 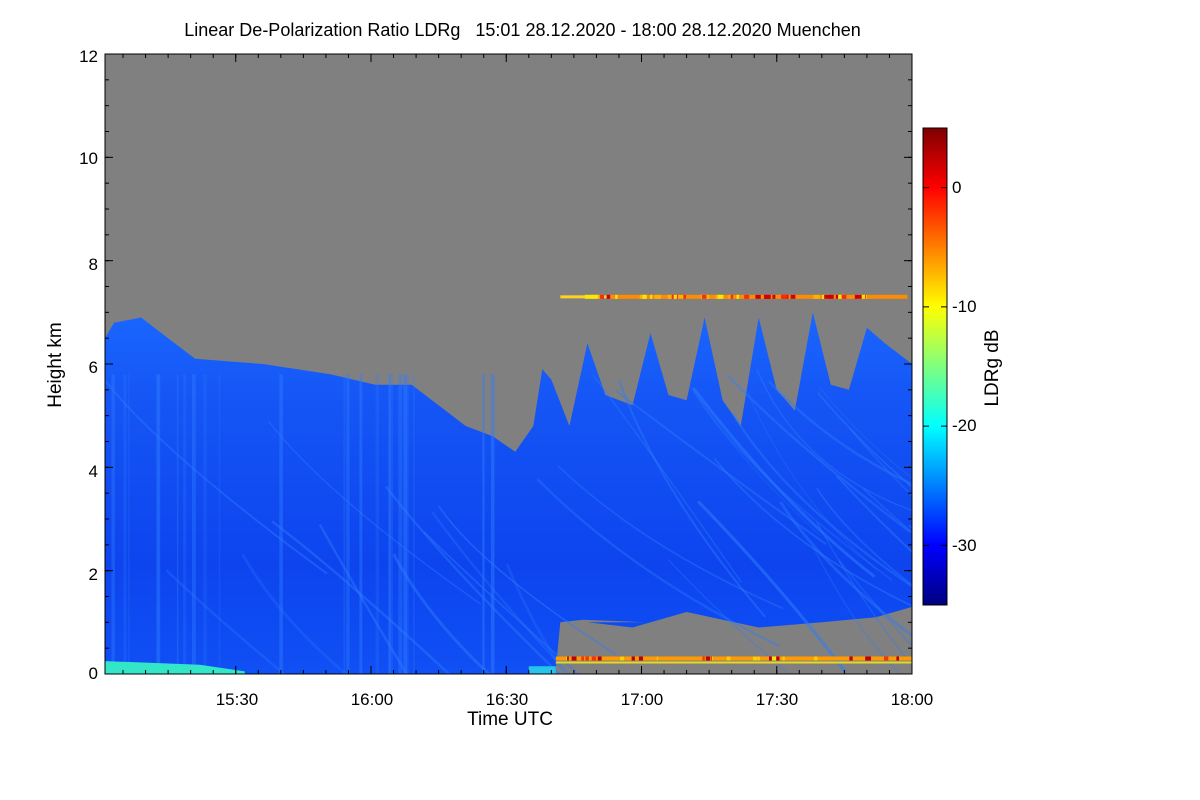 I want to click on low-layer, so click(x=733, y=658).